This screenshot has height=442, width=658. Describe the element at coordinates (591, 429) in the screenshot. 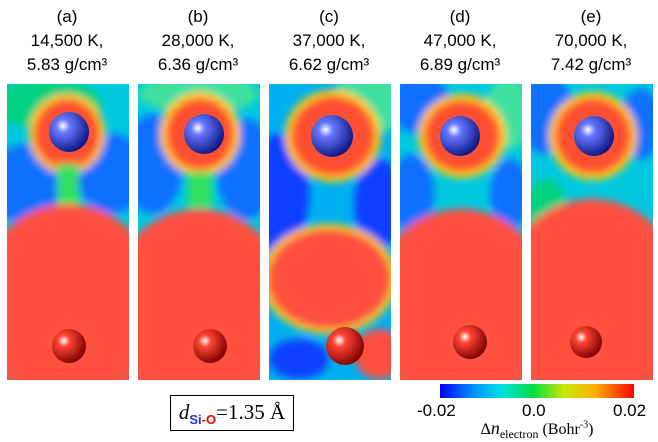

I see `unit-close: )` at that location.